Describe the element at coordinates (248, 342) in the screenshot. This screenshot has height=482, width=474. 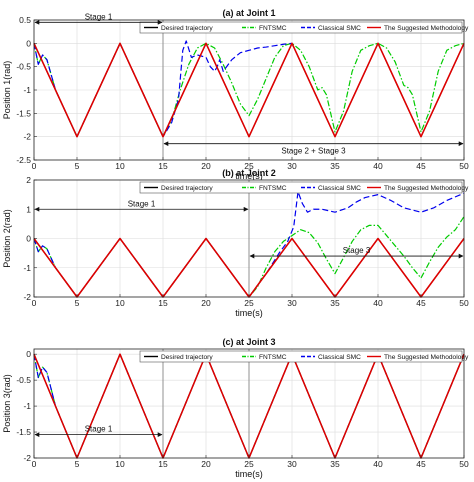
I see `panel-title: (c) at Joint 3` at that location.